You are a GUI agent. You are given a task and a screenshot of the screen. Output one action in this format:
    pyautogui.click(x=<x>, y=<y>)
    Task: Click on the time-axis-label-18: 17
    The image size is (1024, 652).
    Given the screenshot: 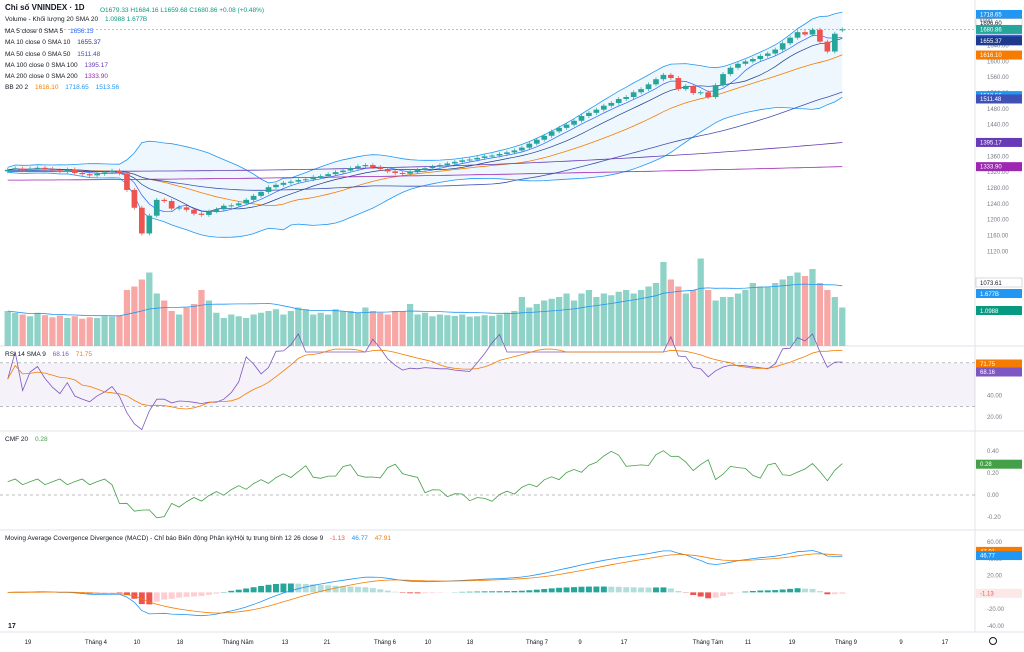 What is the action you would take?
    pyautogui.click(x=945, y=643)
    